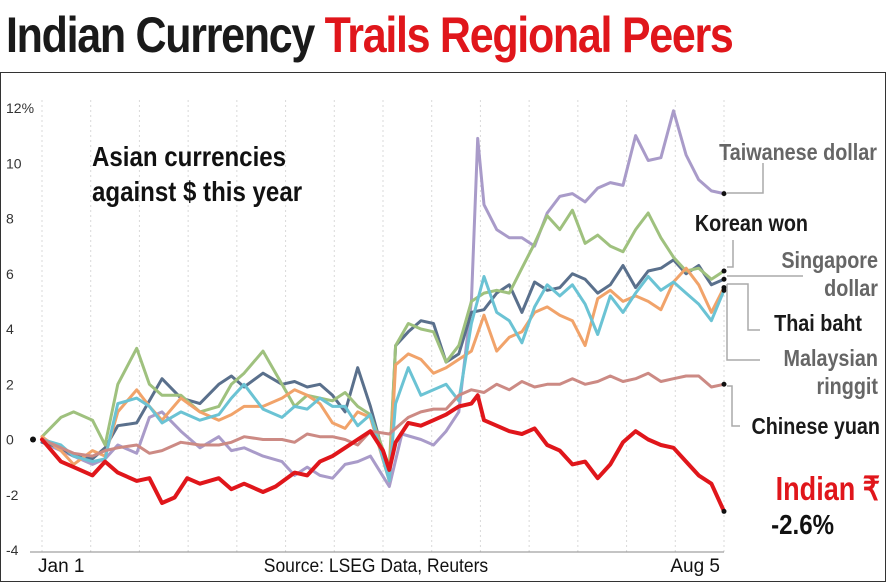  I want to click on y-tick-label: -2, so click(12, 495).